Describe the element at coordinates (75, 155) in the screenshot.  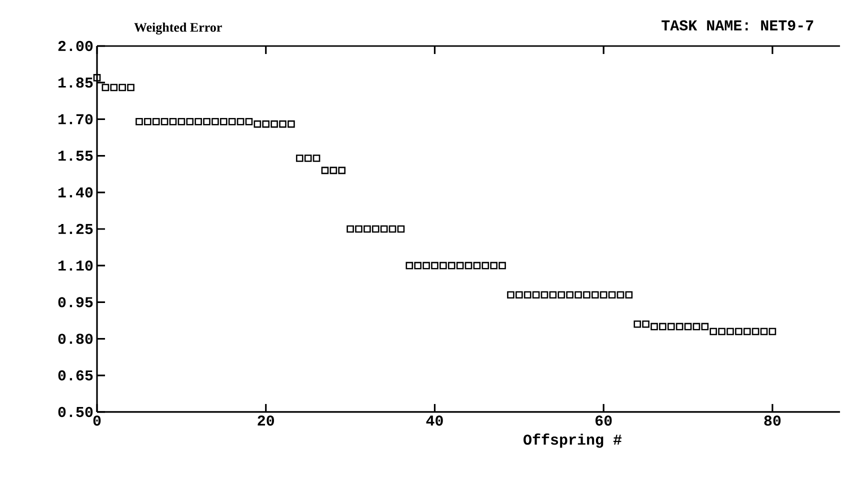
I see `y-tick-label: 1.55` at that location.